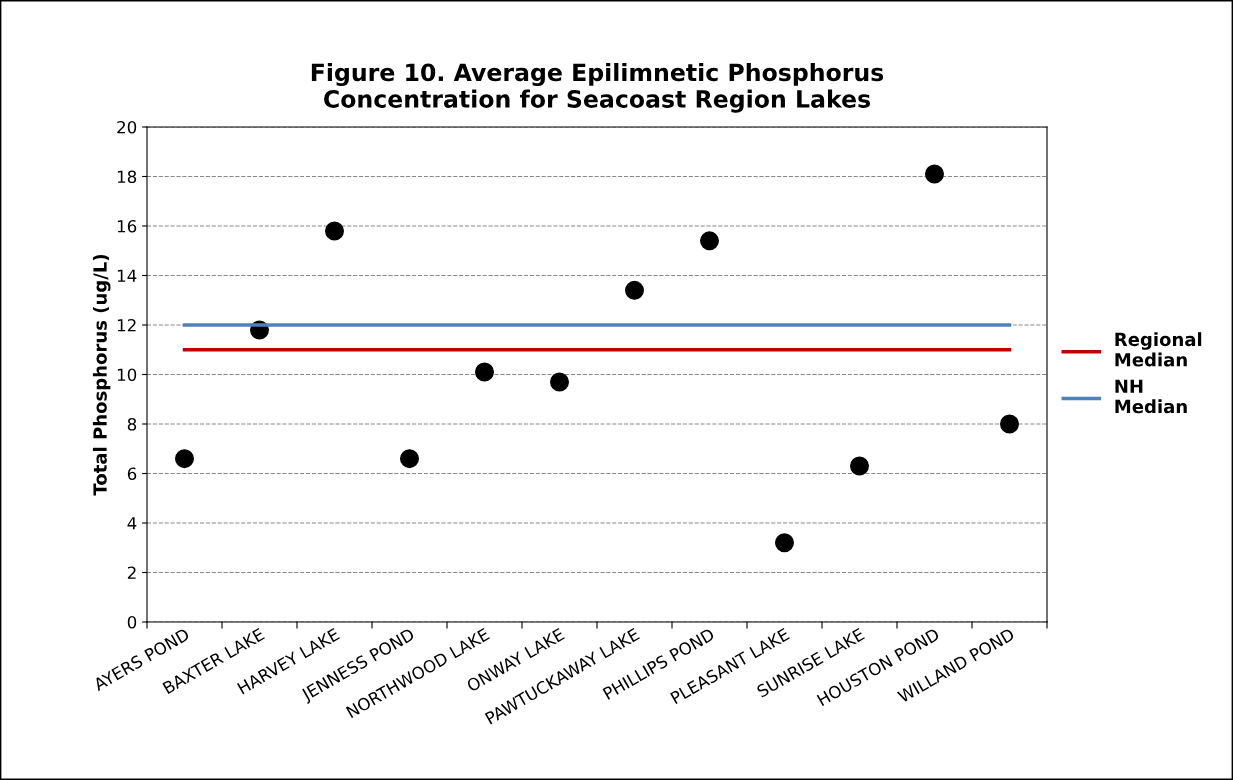 The height and width of the screenshot is (780, 1233). I want to click on y-tick-label: 2, so click(131, 572).